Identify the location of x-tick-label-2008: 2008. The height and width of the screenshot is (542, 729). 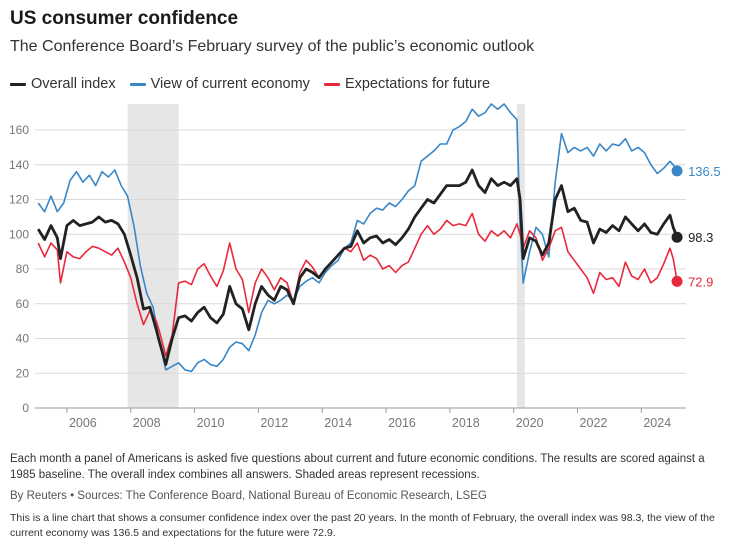
(147, 423).